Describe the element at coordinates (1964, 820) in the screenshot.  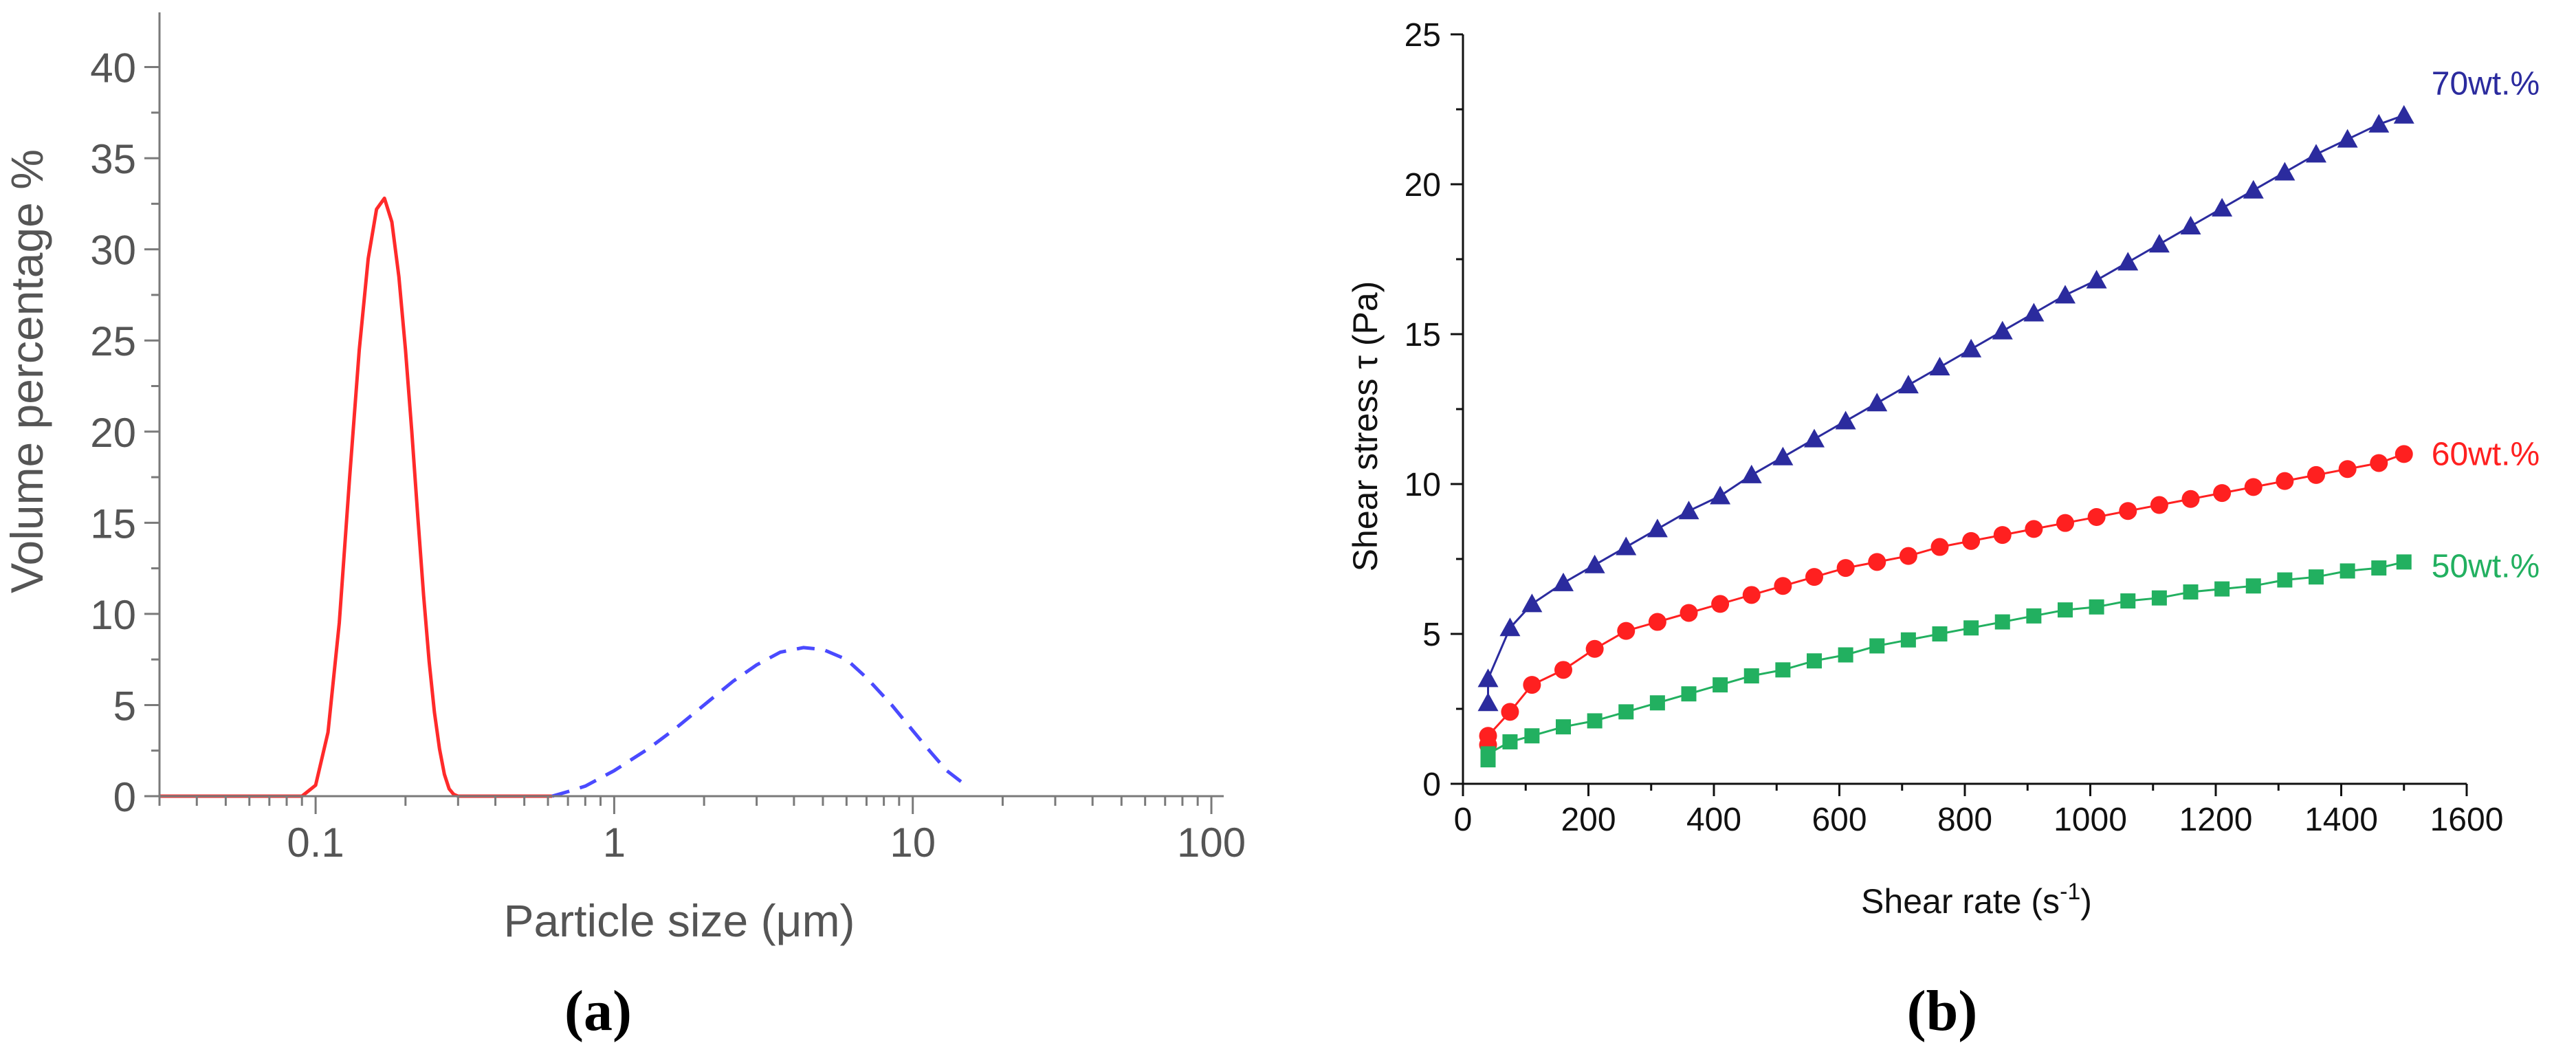
I see `panel-b-x-tick-label: 800` at that location.